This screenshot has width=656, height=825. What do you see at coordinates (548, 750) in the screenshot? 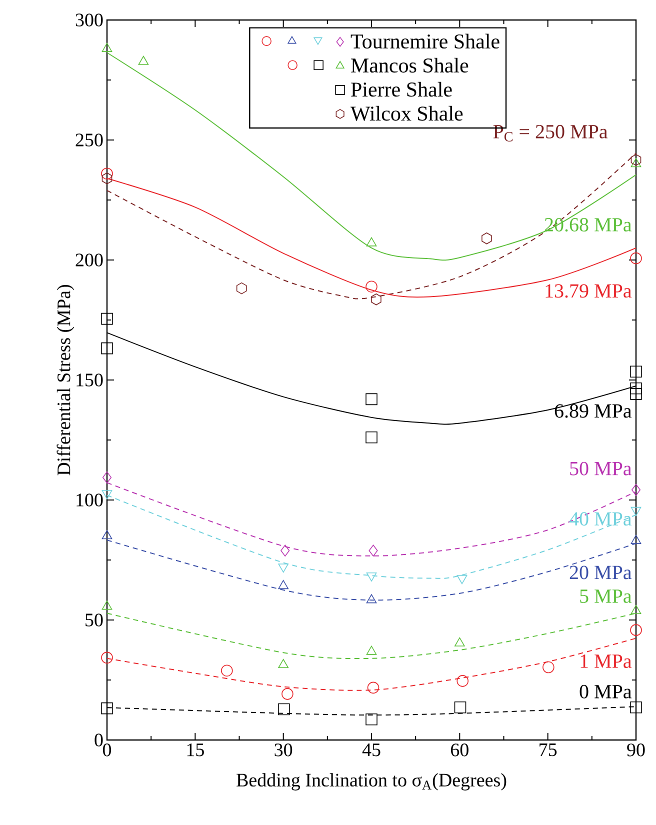
I see `x-tick-label: 75` at bounding box center [548, 750].